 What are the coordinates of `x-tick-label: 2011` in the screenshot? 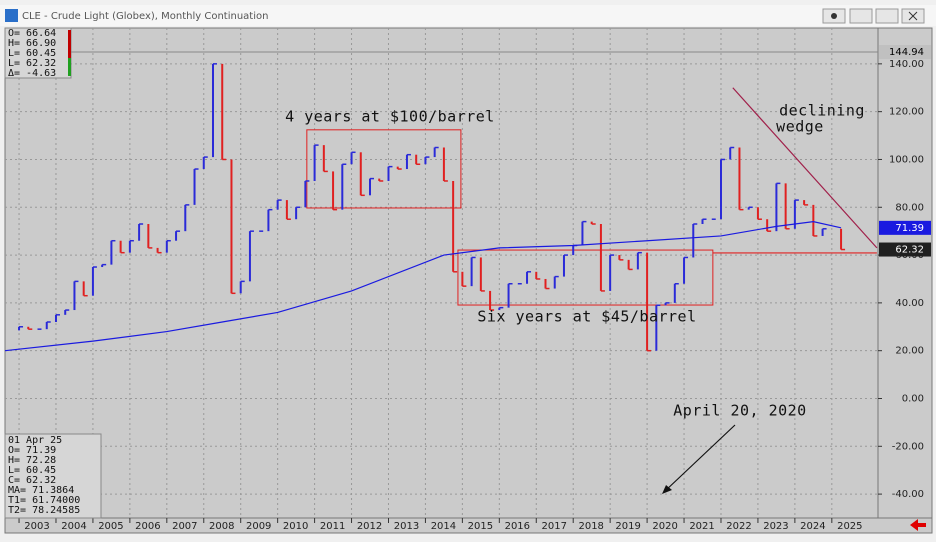 It's located at (332, 526).